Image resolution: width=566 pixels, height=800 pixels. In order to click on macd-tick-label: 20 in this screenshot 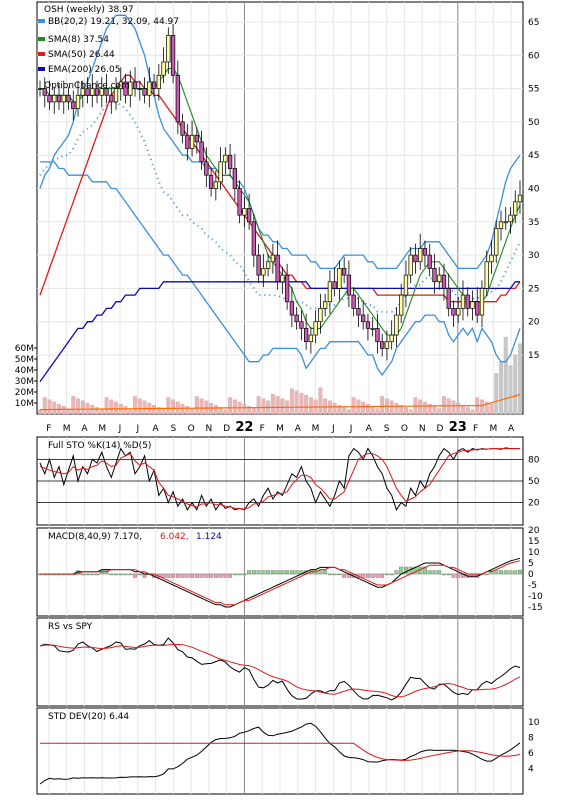, I will do `click(534, 531)`.